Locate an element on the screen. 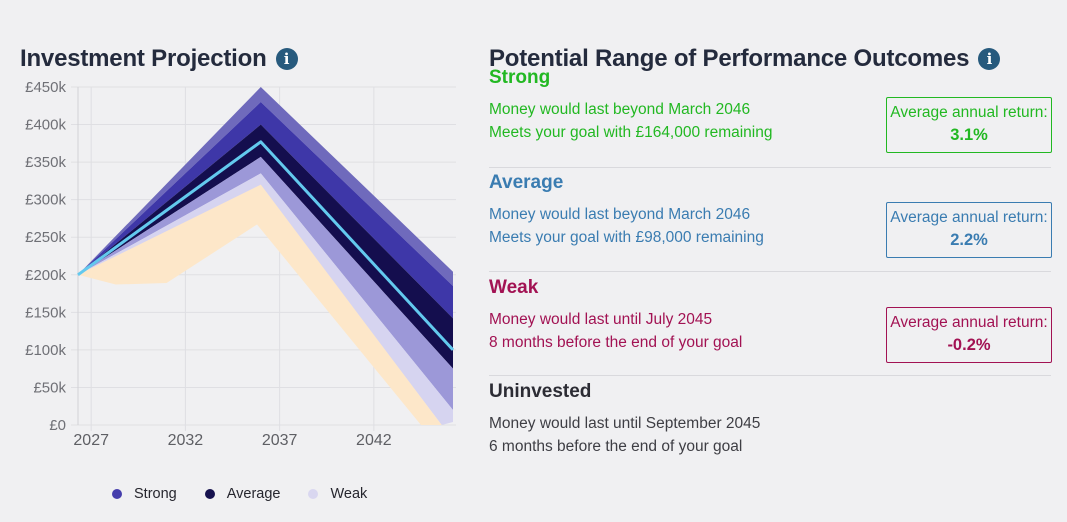 The width and height of the screenshot is (1067, 522). legend-item-weak: Weak is located at coordinates (337, 494).